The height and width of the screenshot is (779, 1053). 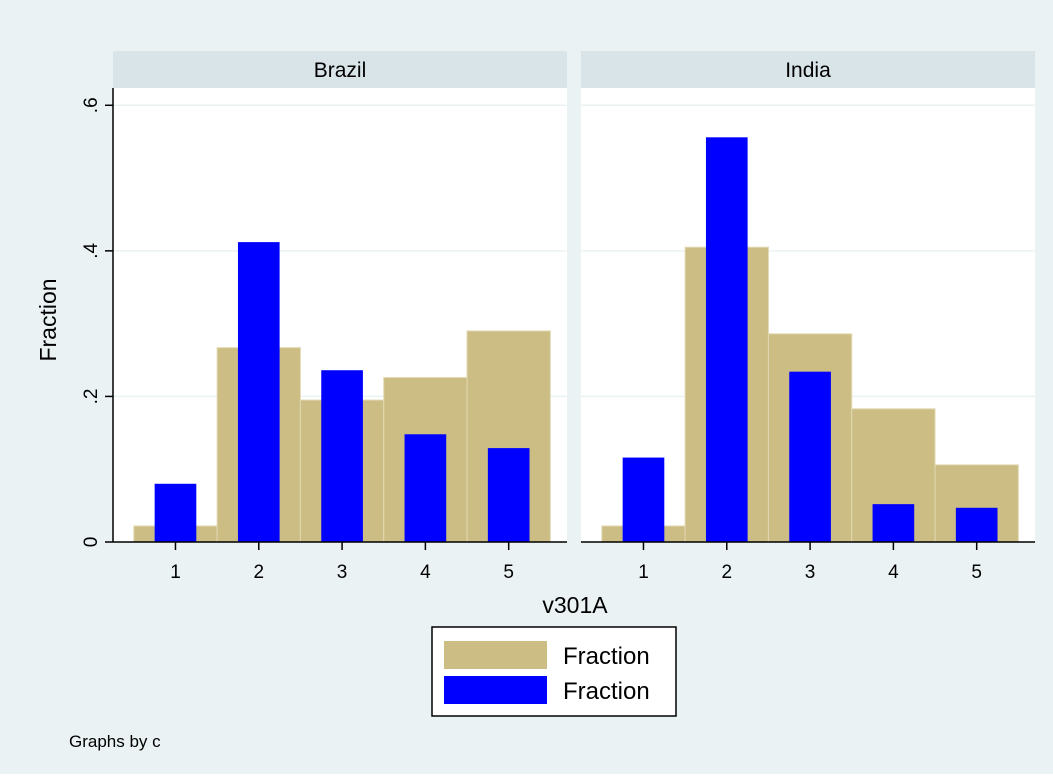 I want to click on panel-title-0: Brazil, so click(x=340, y=70).